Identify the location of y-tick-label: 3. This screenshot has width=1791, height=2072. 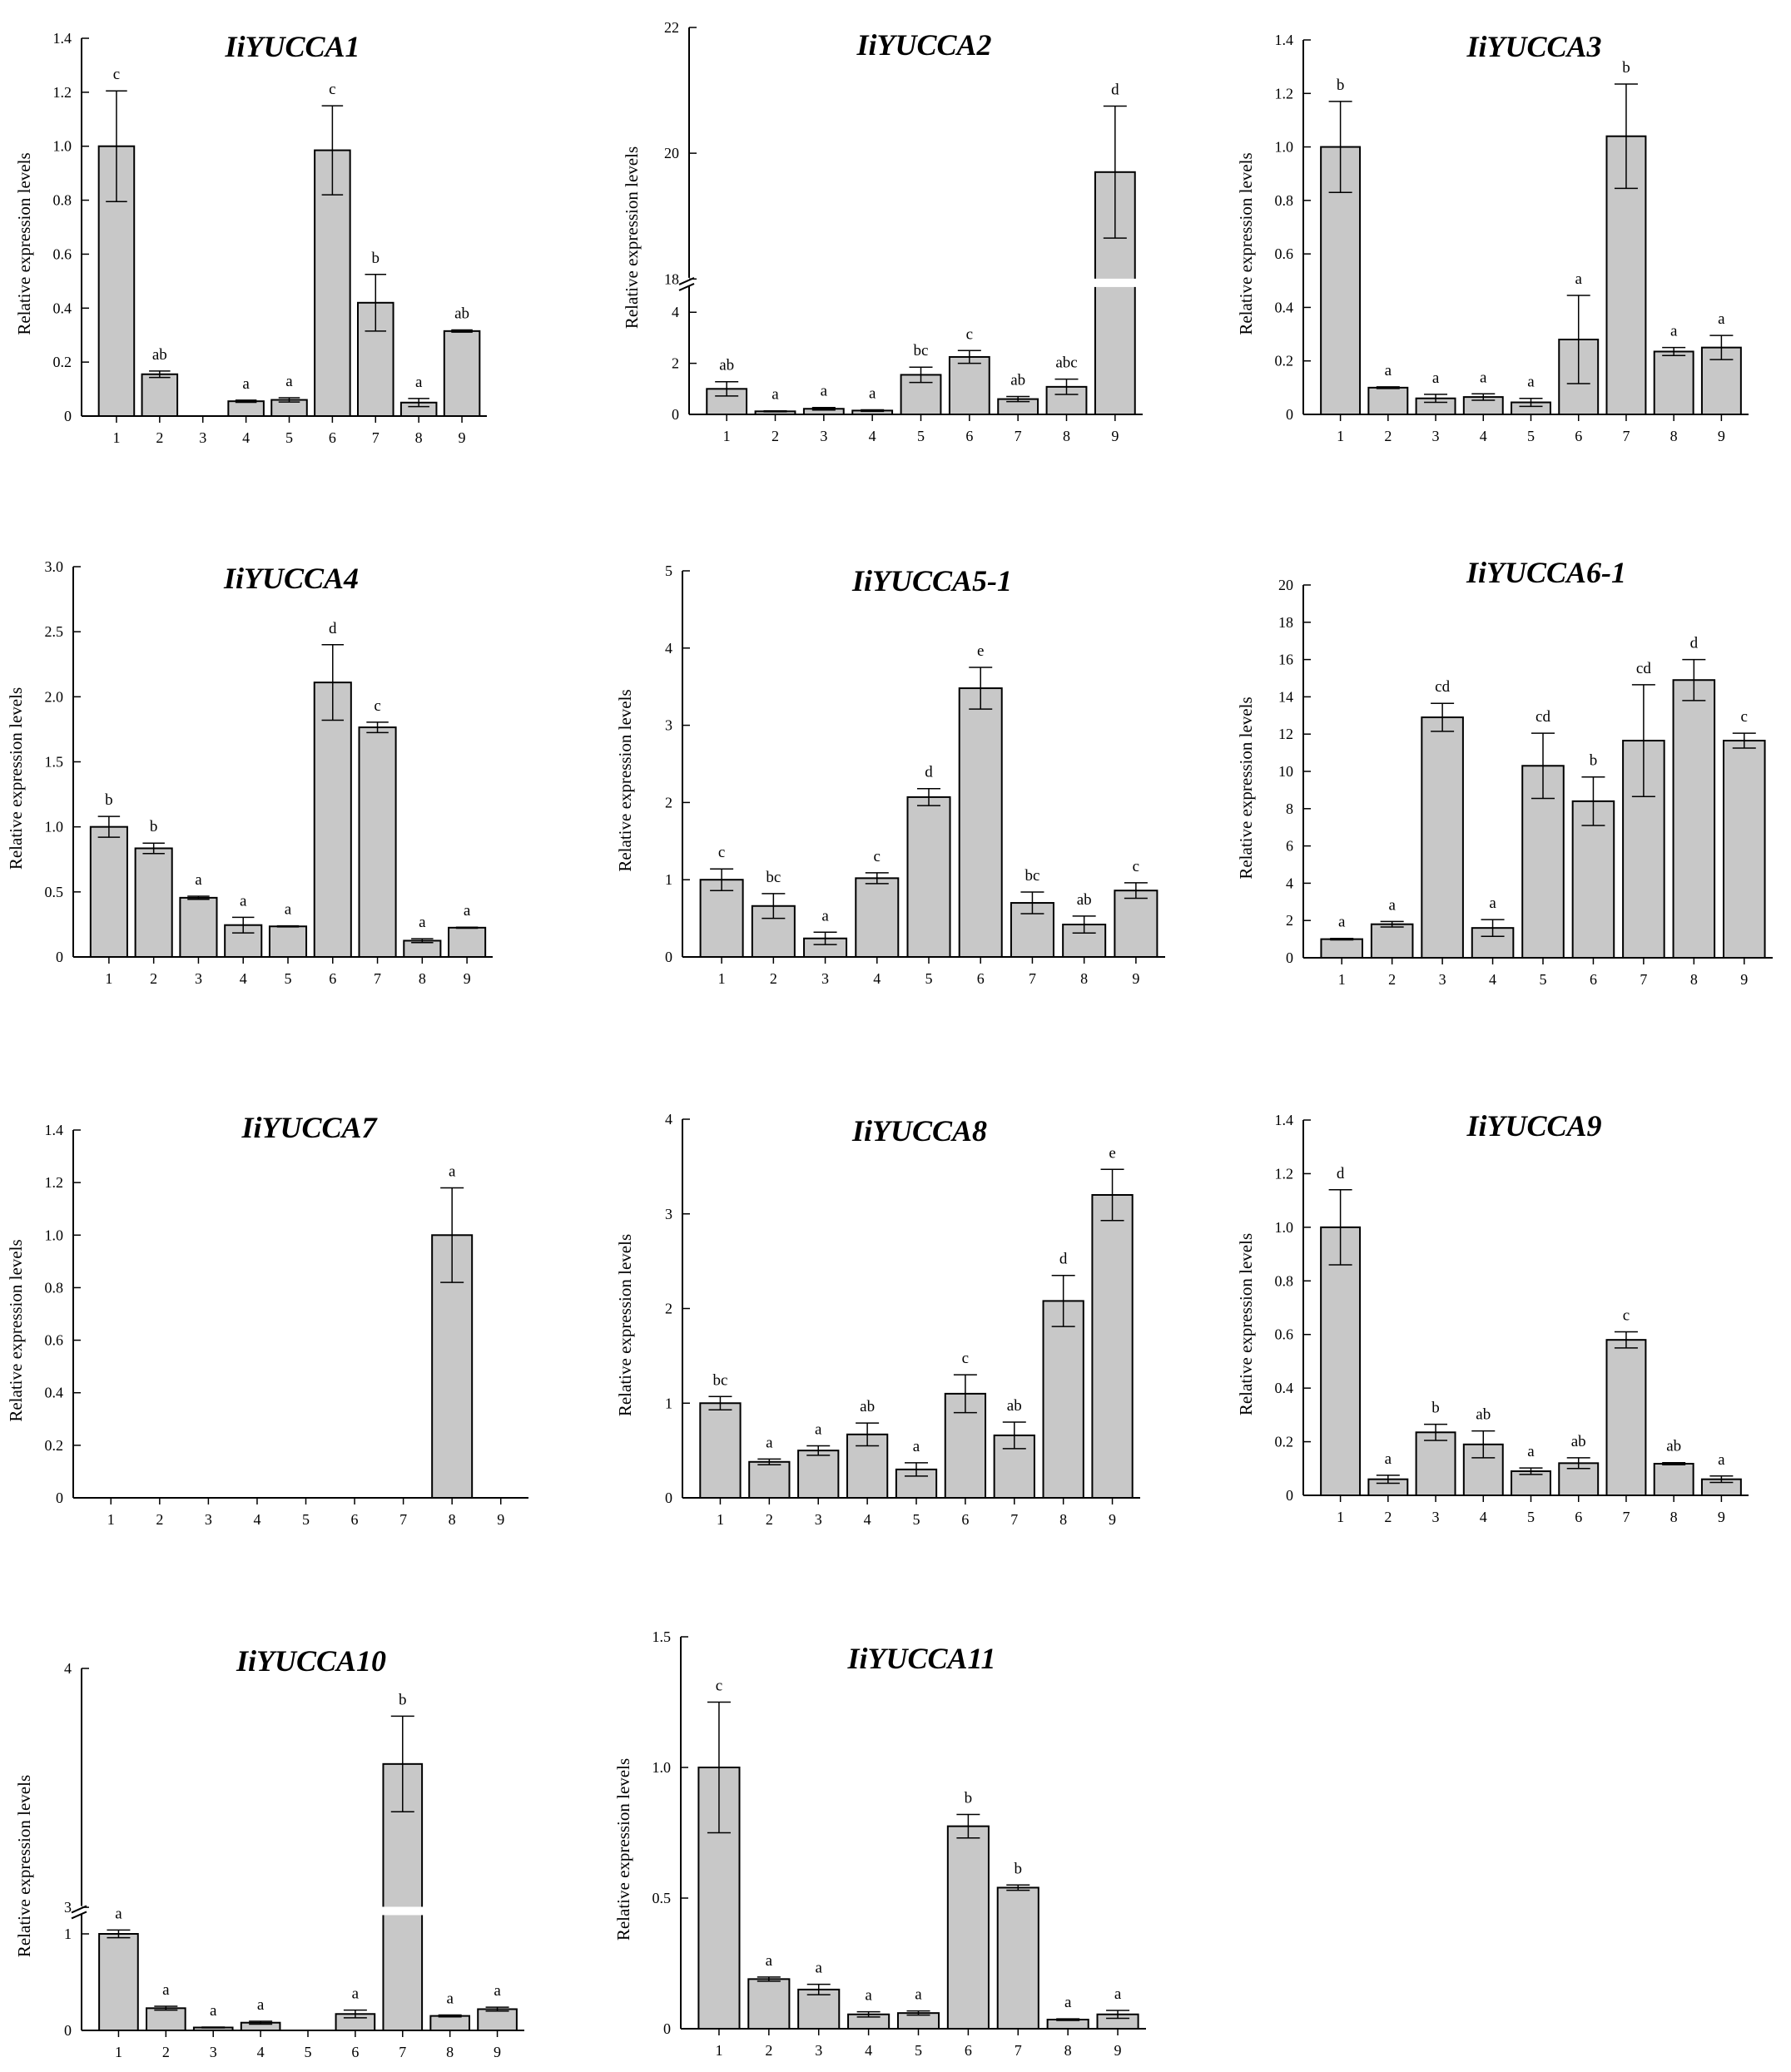
(668, 725).